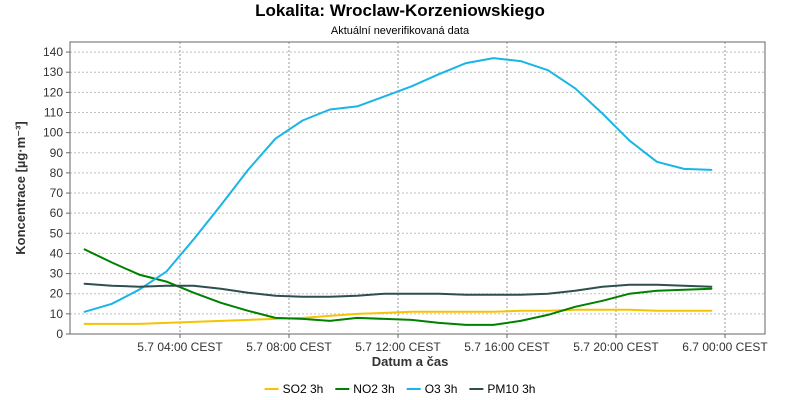 This screenshot has width=800, height=400. Describe the element at coordinates (59, 334) in the screenshot. I see `y-tick-label: 0` at that location.